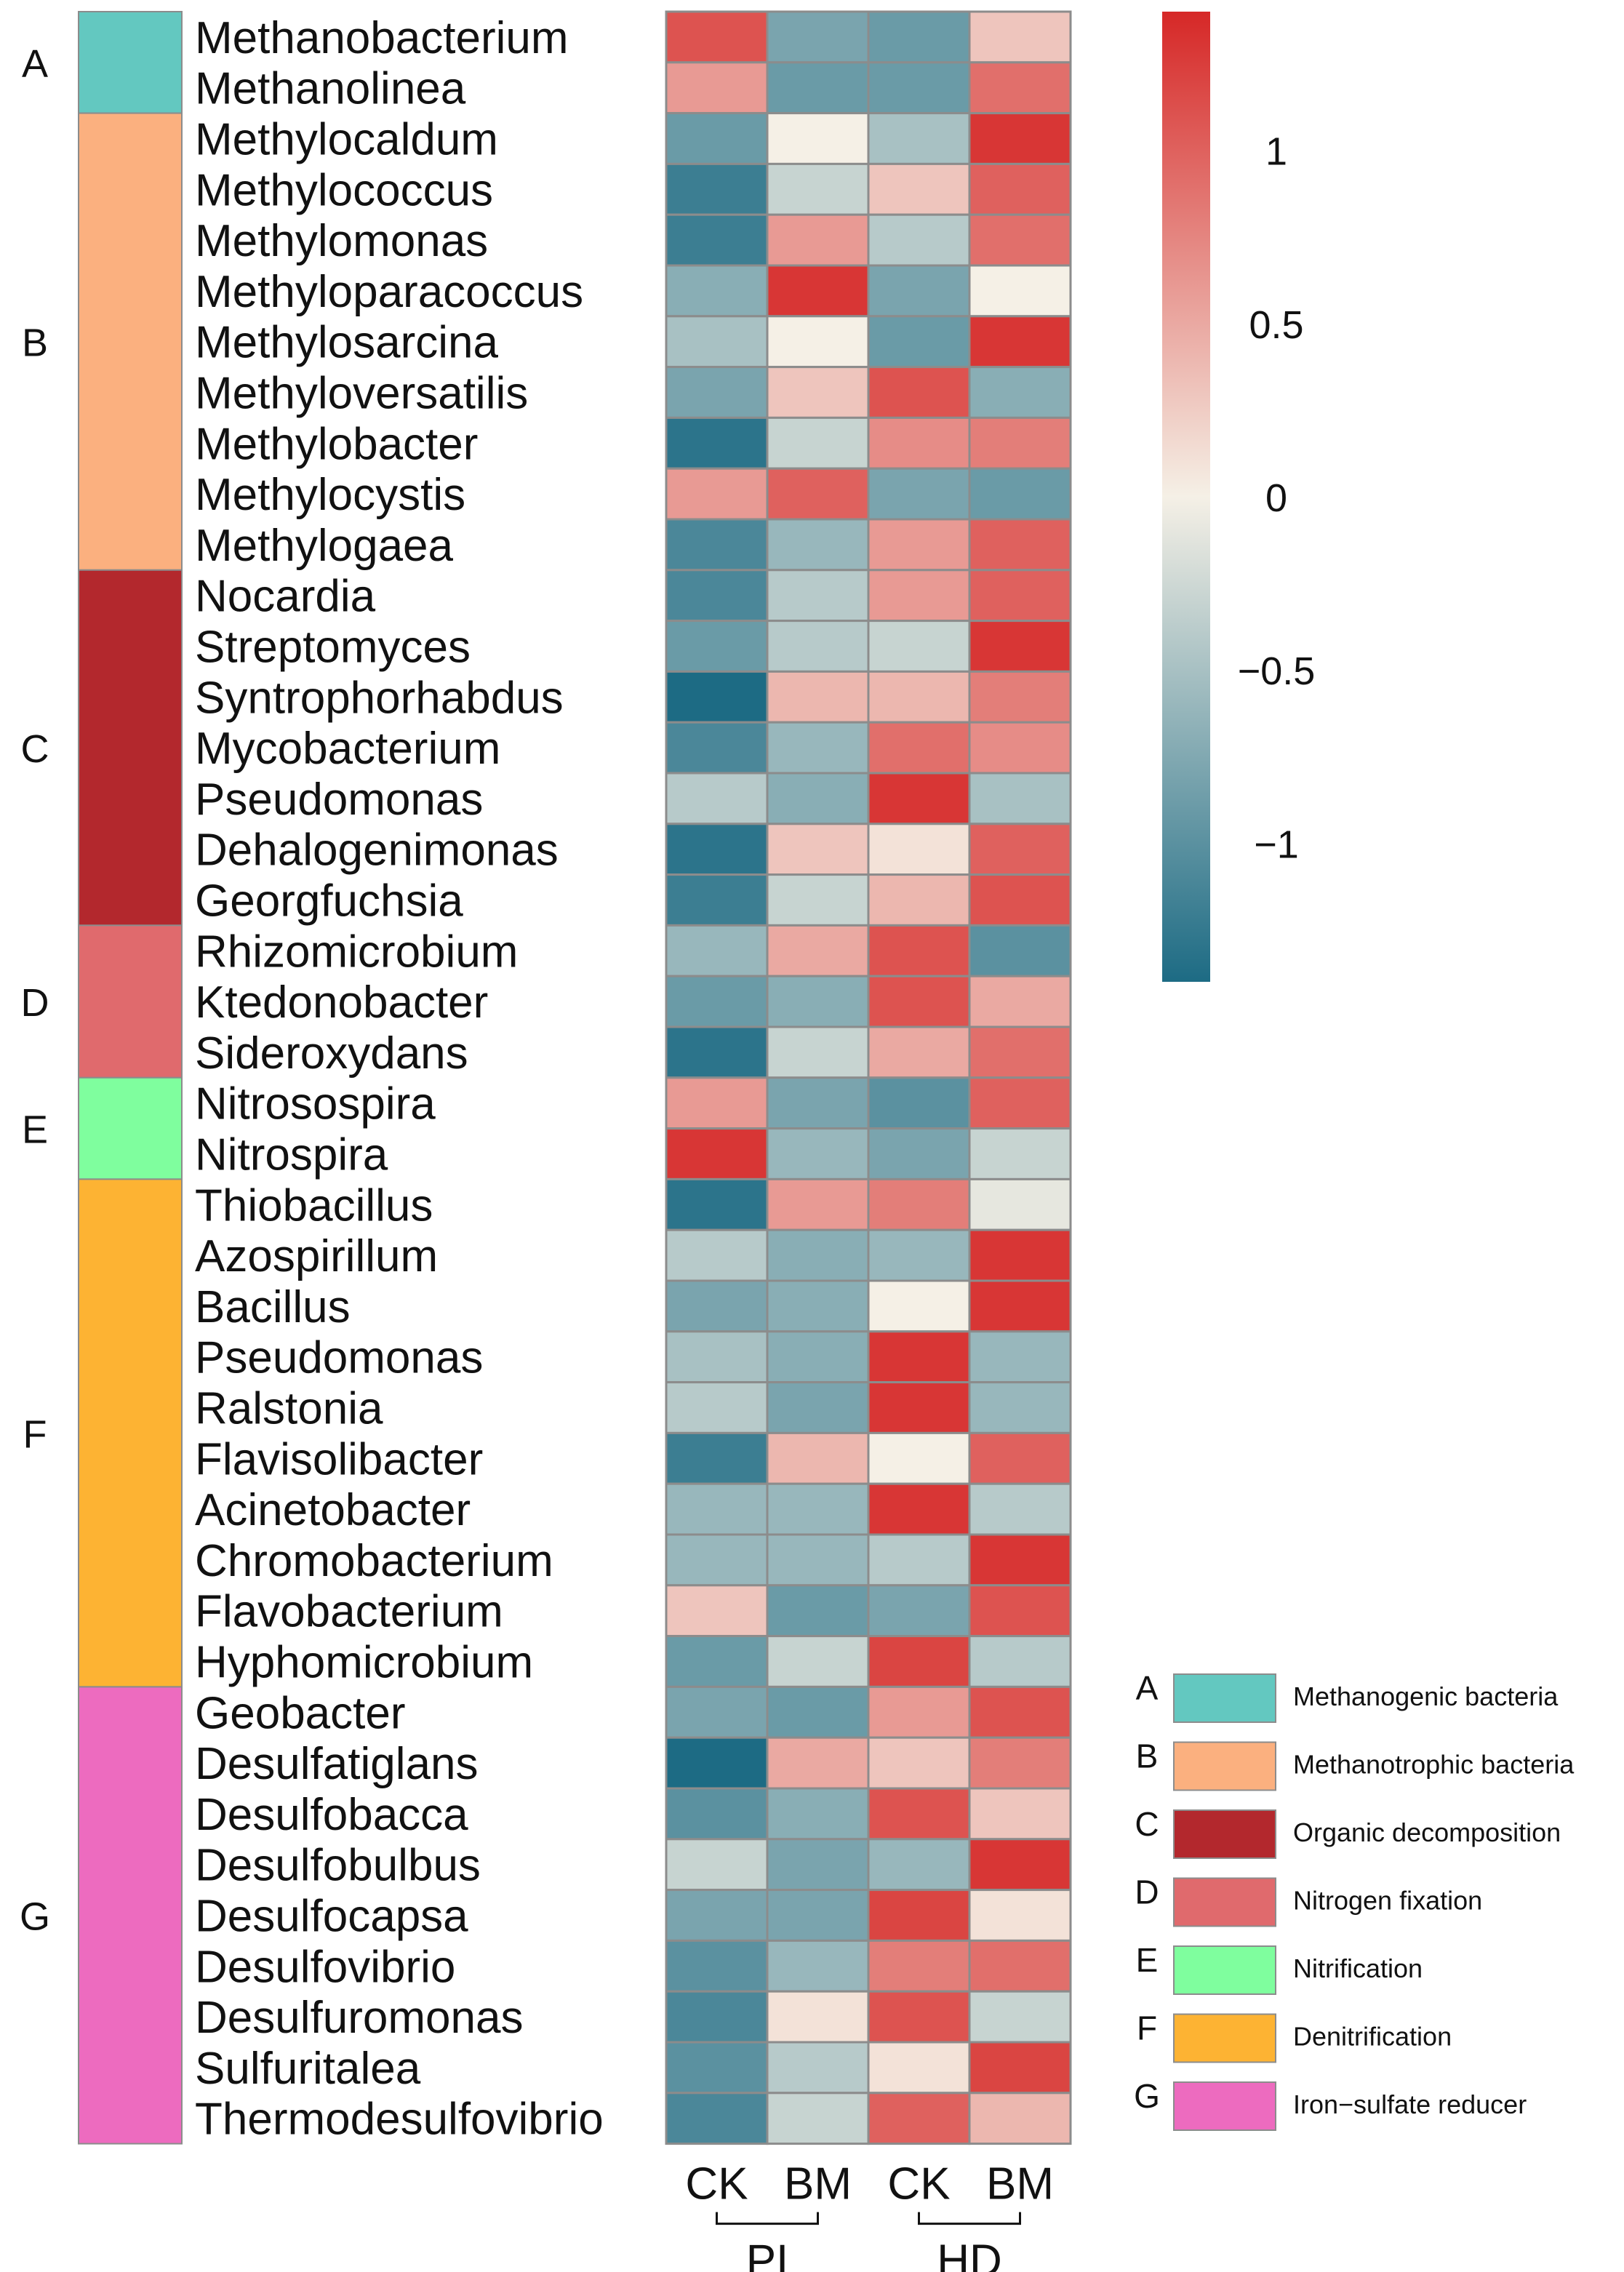 The width and height of the screenshot is (1624, 2272). What do you see at coordinates (364, 1663) in the screenshot?
I see `row-label: Hyphomicrobium` at bounding box center [364, 1663].